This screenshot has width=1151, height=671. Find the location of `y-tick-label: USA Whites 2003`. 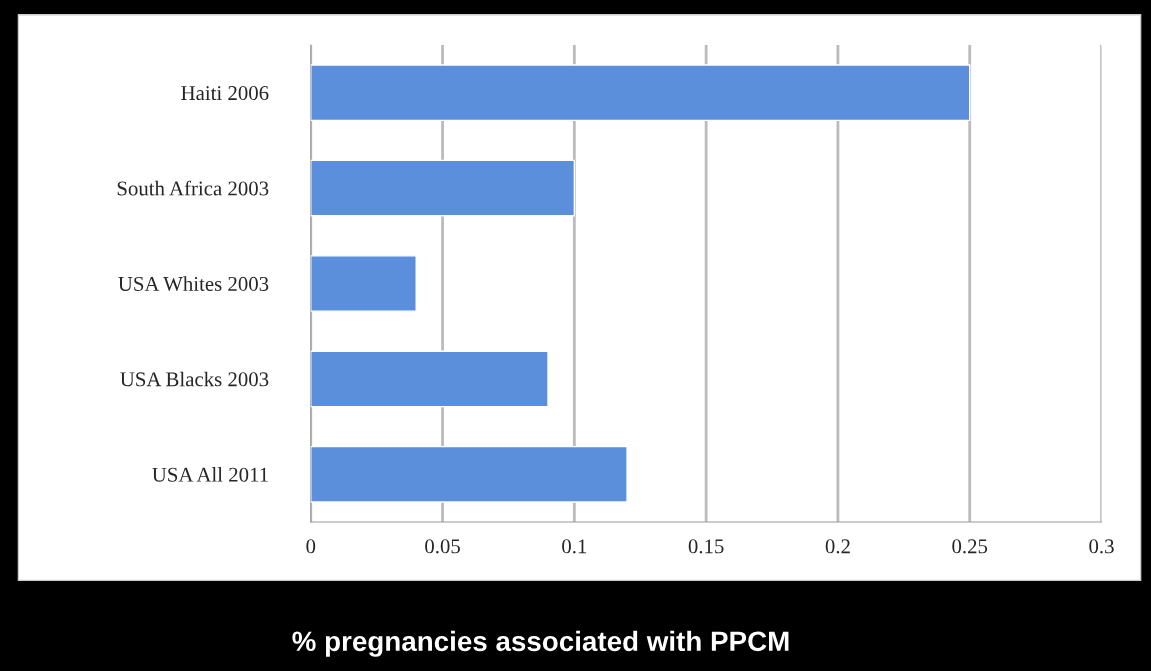

y-tick-label: USA Whites 2003 is located at coordinates (193, 284).